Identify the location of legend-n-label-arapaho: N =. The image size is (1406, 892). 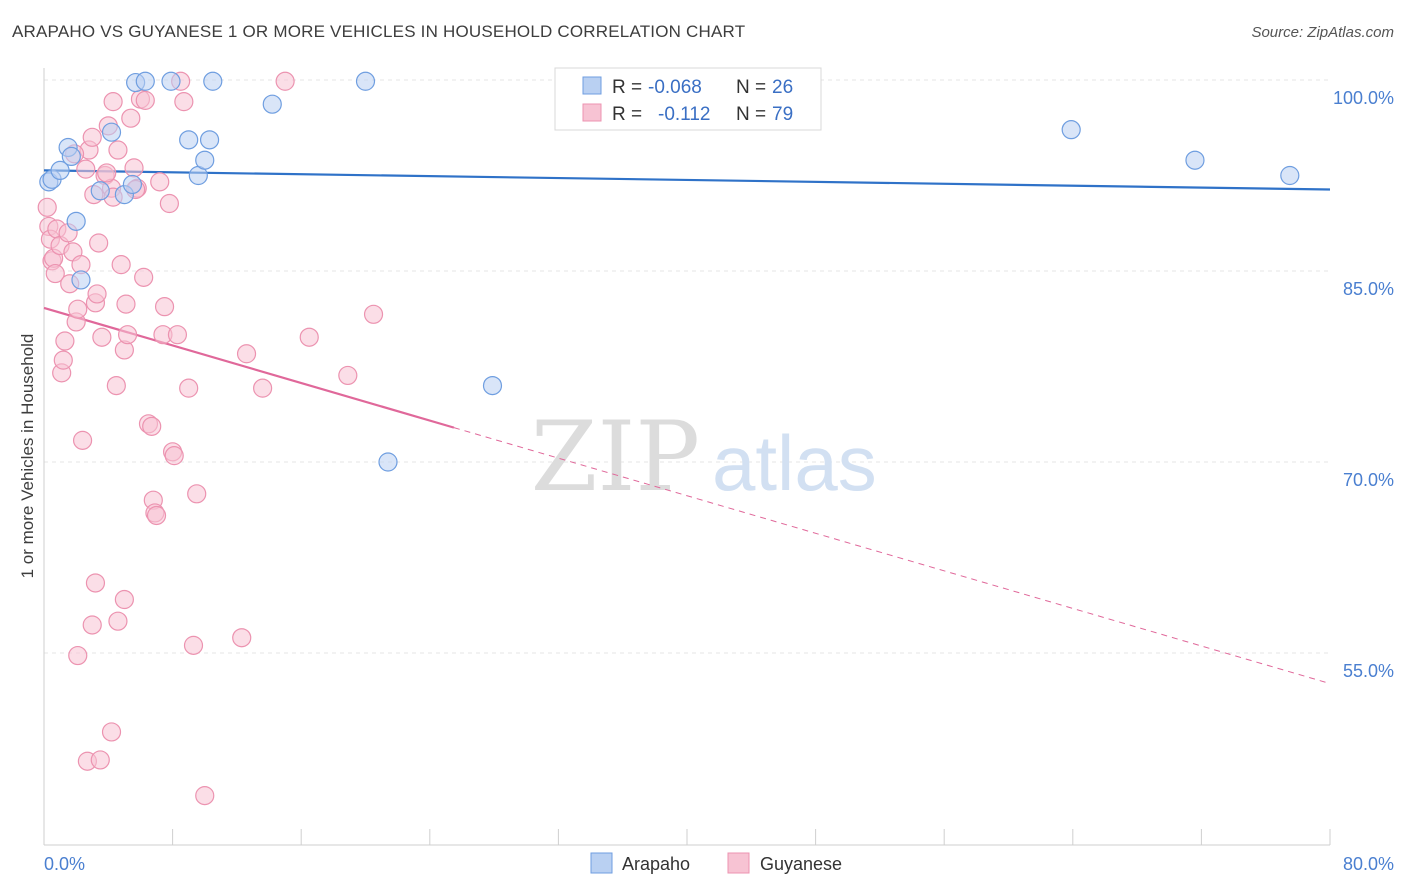
(751, 87).